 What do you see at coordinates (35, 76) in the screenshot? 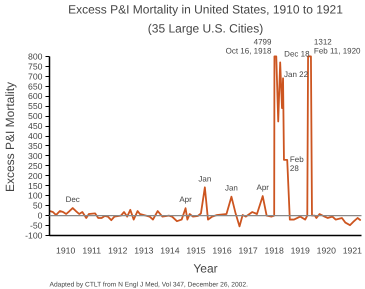
I see `y-tick-label: 700` at bounding box center [35, 76].